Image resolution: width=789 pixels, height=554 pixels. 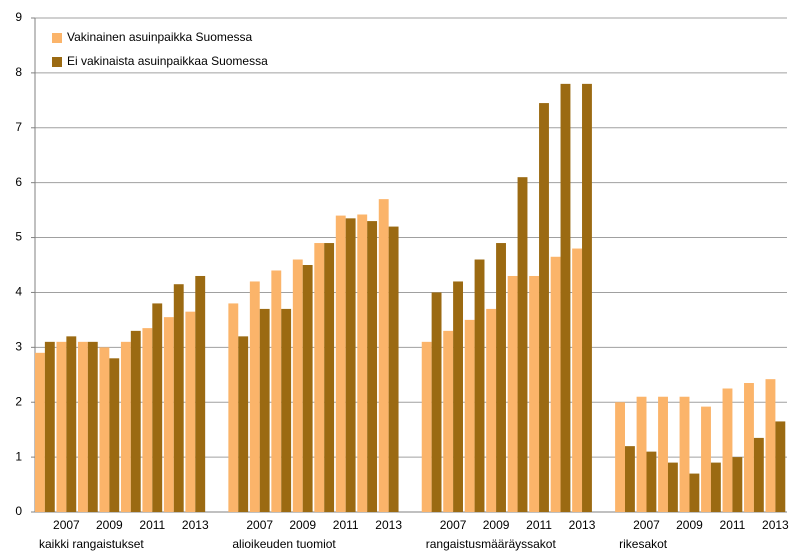 What do you see at coordinates (18, 237) in the screenshot?
I see `y-tick-label: 5` at bounding box center [18, 237].